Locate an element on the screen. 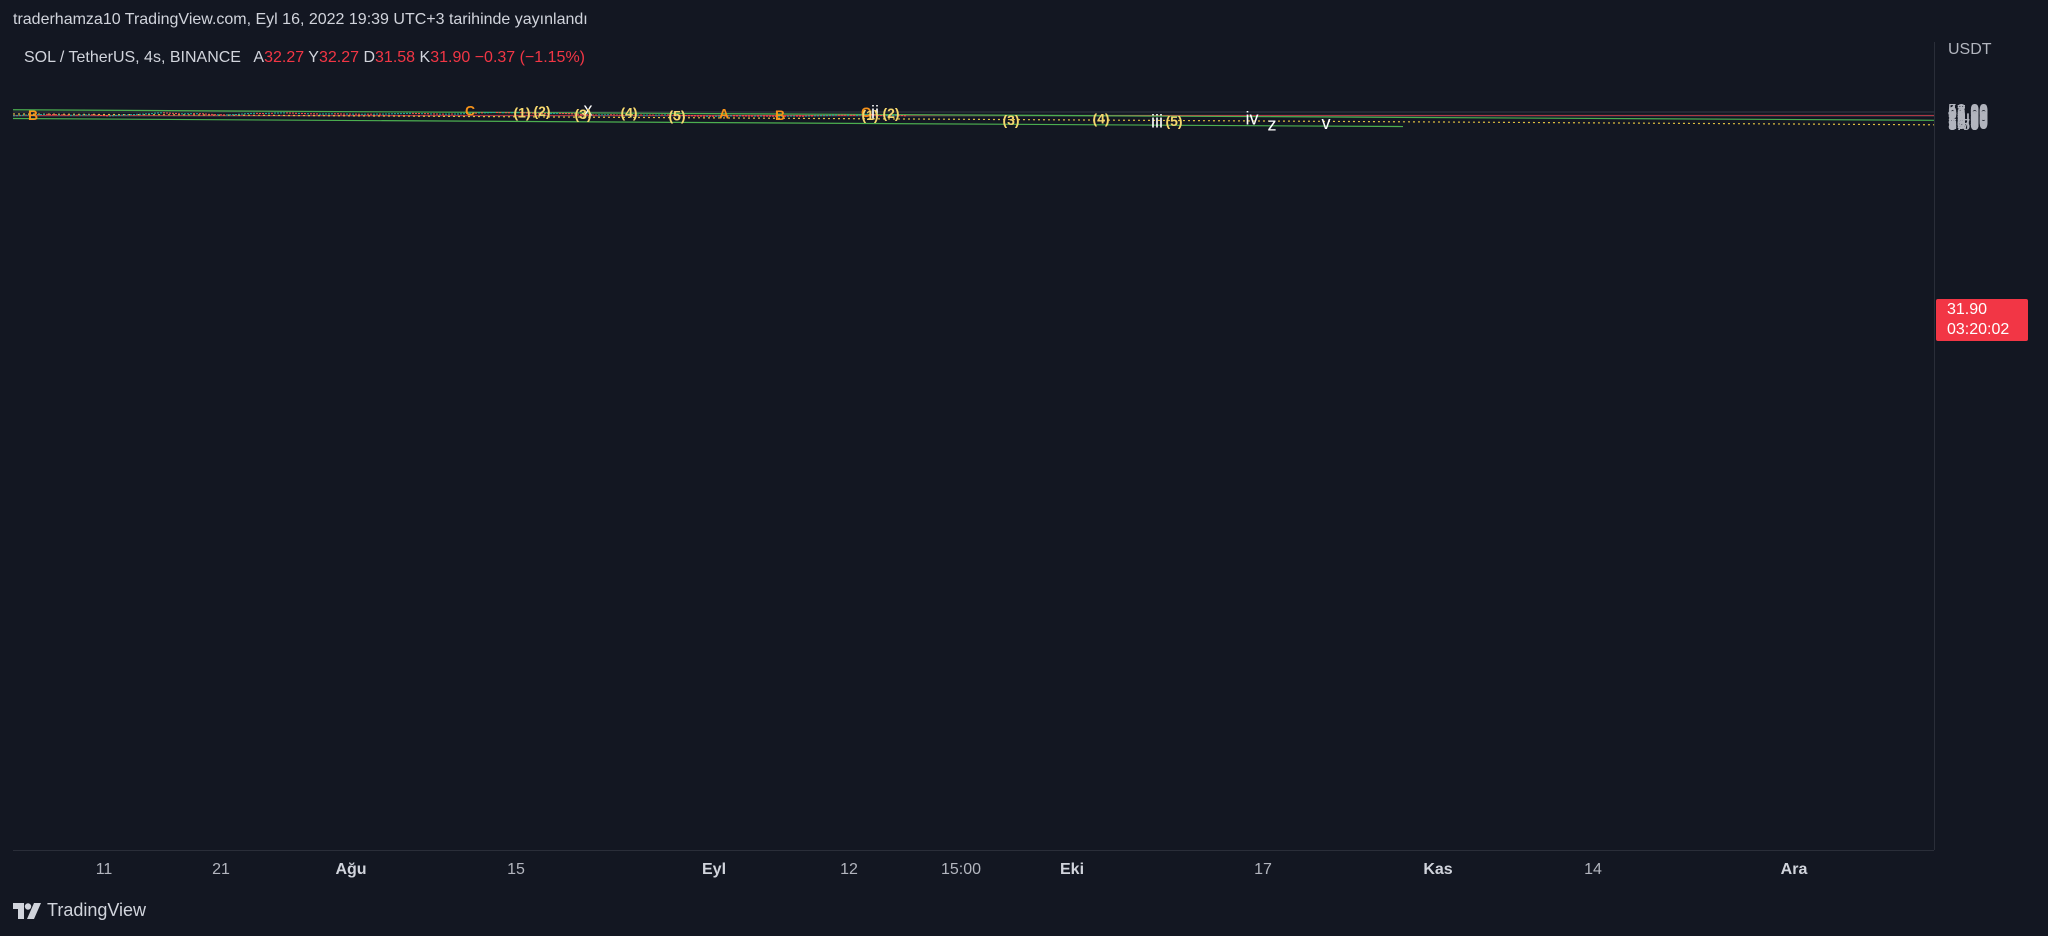 The height and width of the screenshot is (936, 2048). wave-label-7: (5) is located at coordinates (676, 115).